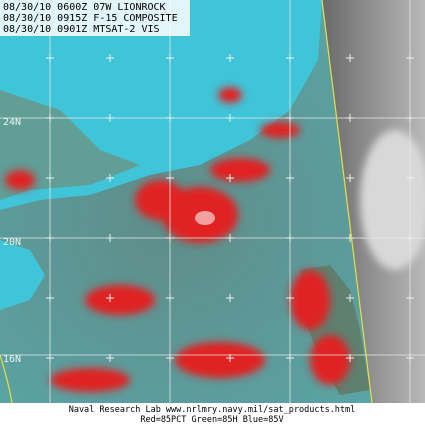  I want to click on header-line: 08/30/10 0600Z 07W LIONROCK, so click(84, 7).